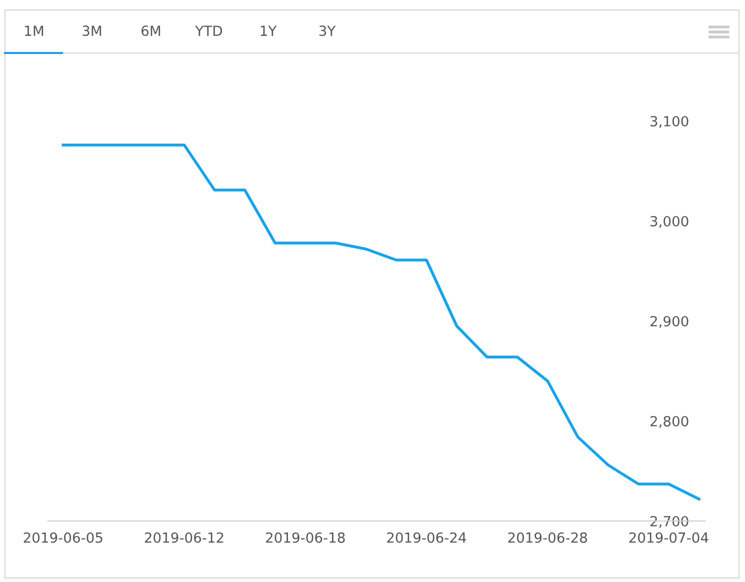 The image size is (745, 582). What do you see at coordinates (63, 537) in the screenshot?
I see `x-tick-label: 2019-06-05` at bounding box center [63, 537].